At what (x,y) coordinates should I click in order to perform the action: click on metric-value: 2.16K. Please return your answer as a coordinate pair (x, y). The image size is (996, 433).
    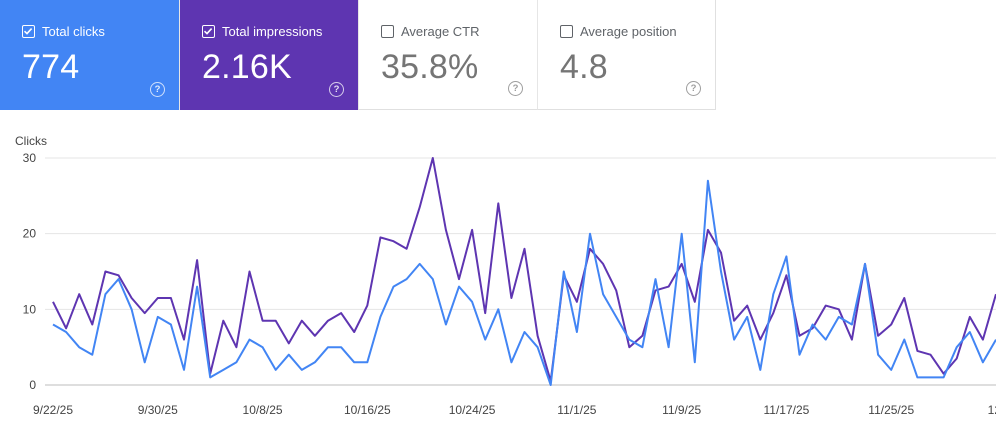
    Looking at the image, I should click on (247, 67).